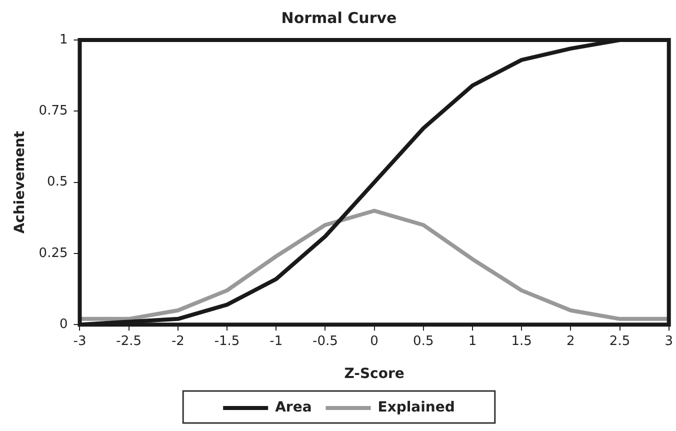  What do you see at coordinates (129, 341) in the screenshot?
I see `x-tick-label: -2.5` at bounding box center [129, 341].